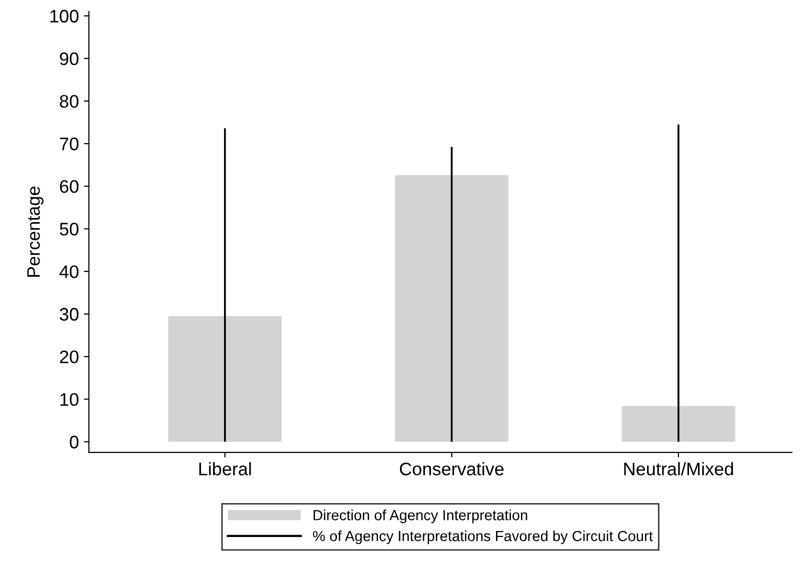 This screenshot has width=808, height=580. What do you see at coordinates (225, 469) in the screenshot?
I see `x-tick-label: Liberal` at bounding box center [225, 469].